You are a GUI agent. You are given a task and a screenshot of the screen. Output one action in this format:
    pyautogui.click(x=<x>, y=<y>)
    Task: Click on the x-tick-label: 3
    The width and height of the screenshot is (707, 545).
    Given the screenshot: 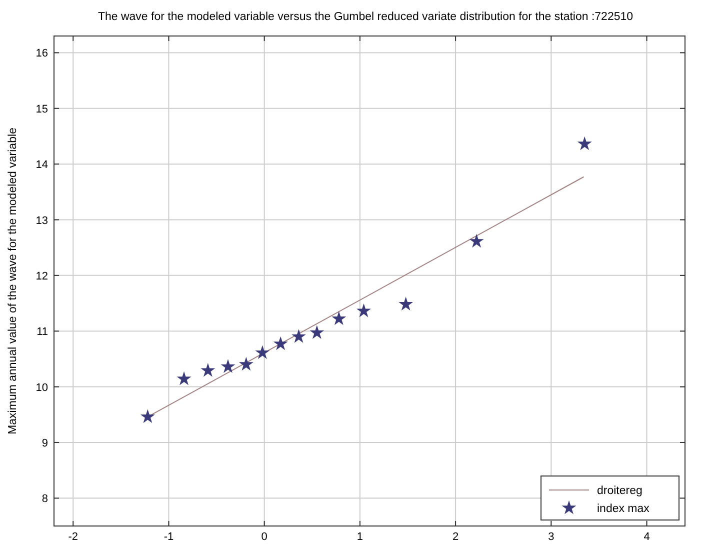 What is the action you would take?
    pyautogui.click(x=551, y=537)
    